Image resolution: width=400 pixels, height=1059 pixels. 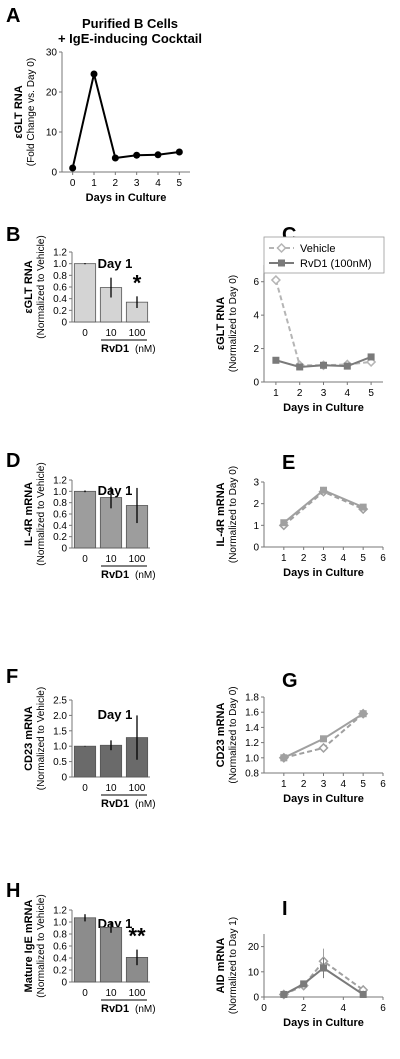 I want to click on y-axis-label: εGLT RNA, so click(x=19, y=111).